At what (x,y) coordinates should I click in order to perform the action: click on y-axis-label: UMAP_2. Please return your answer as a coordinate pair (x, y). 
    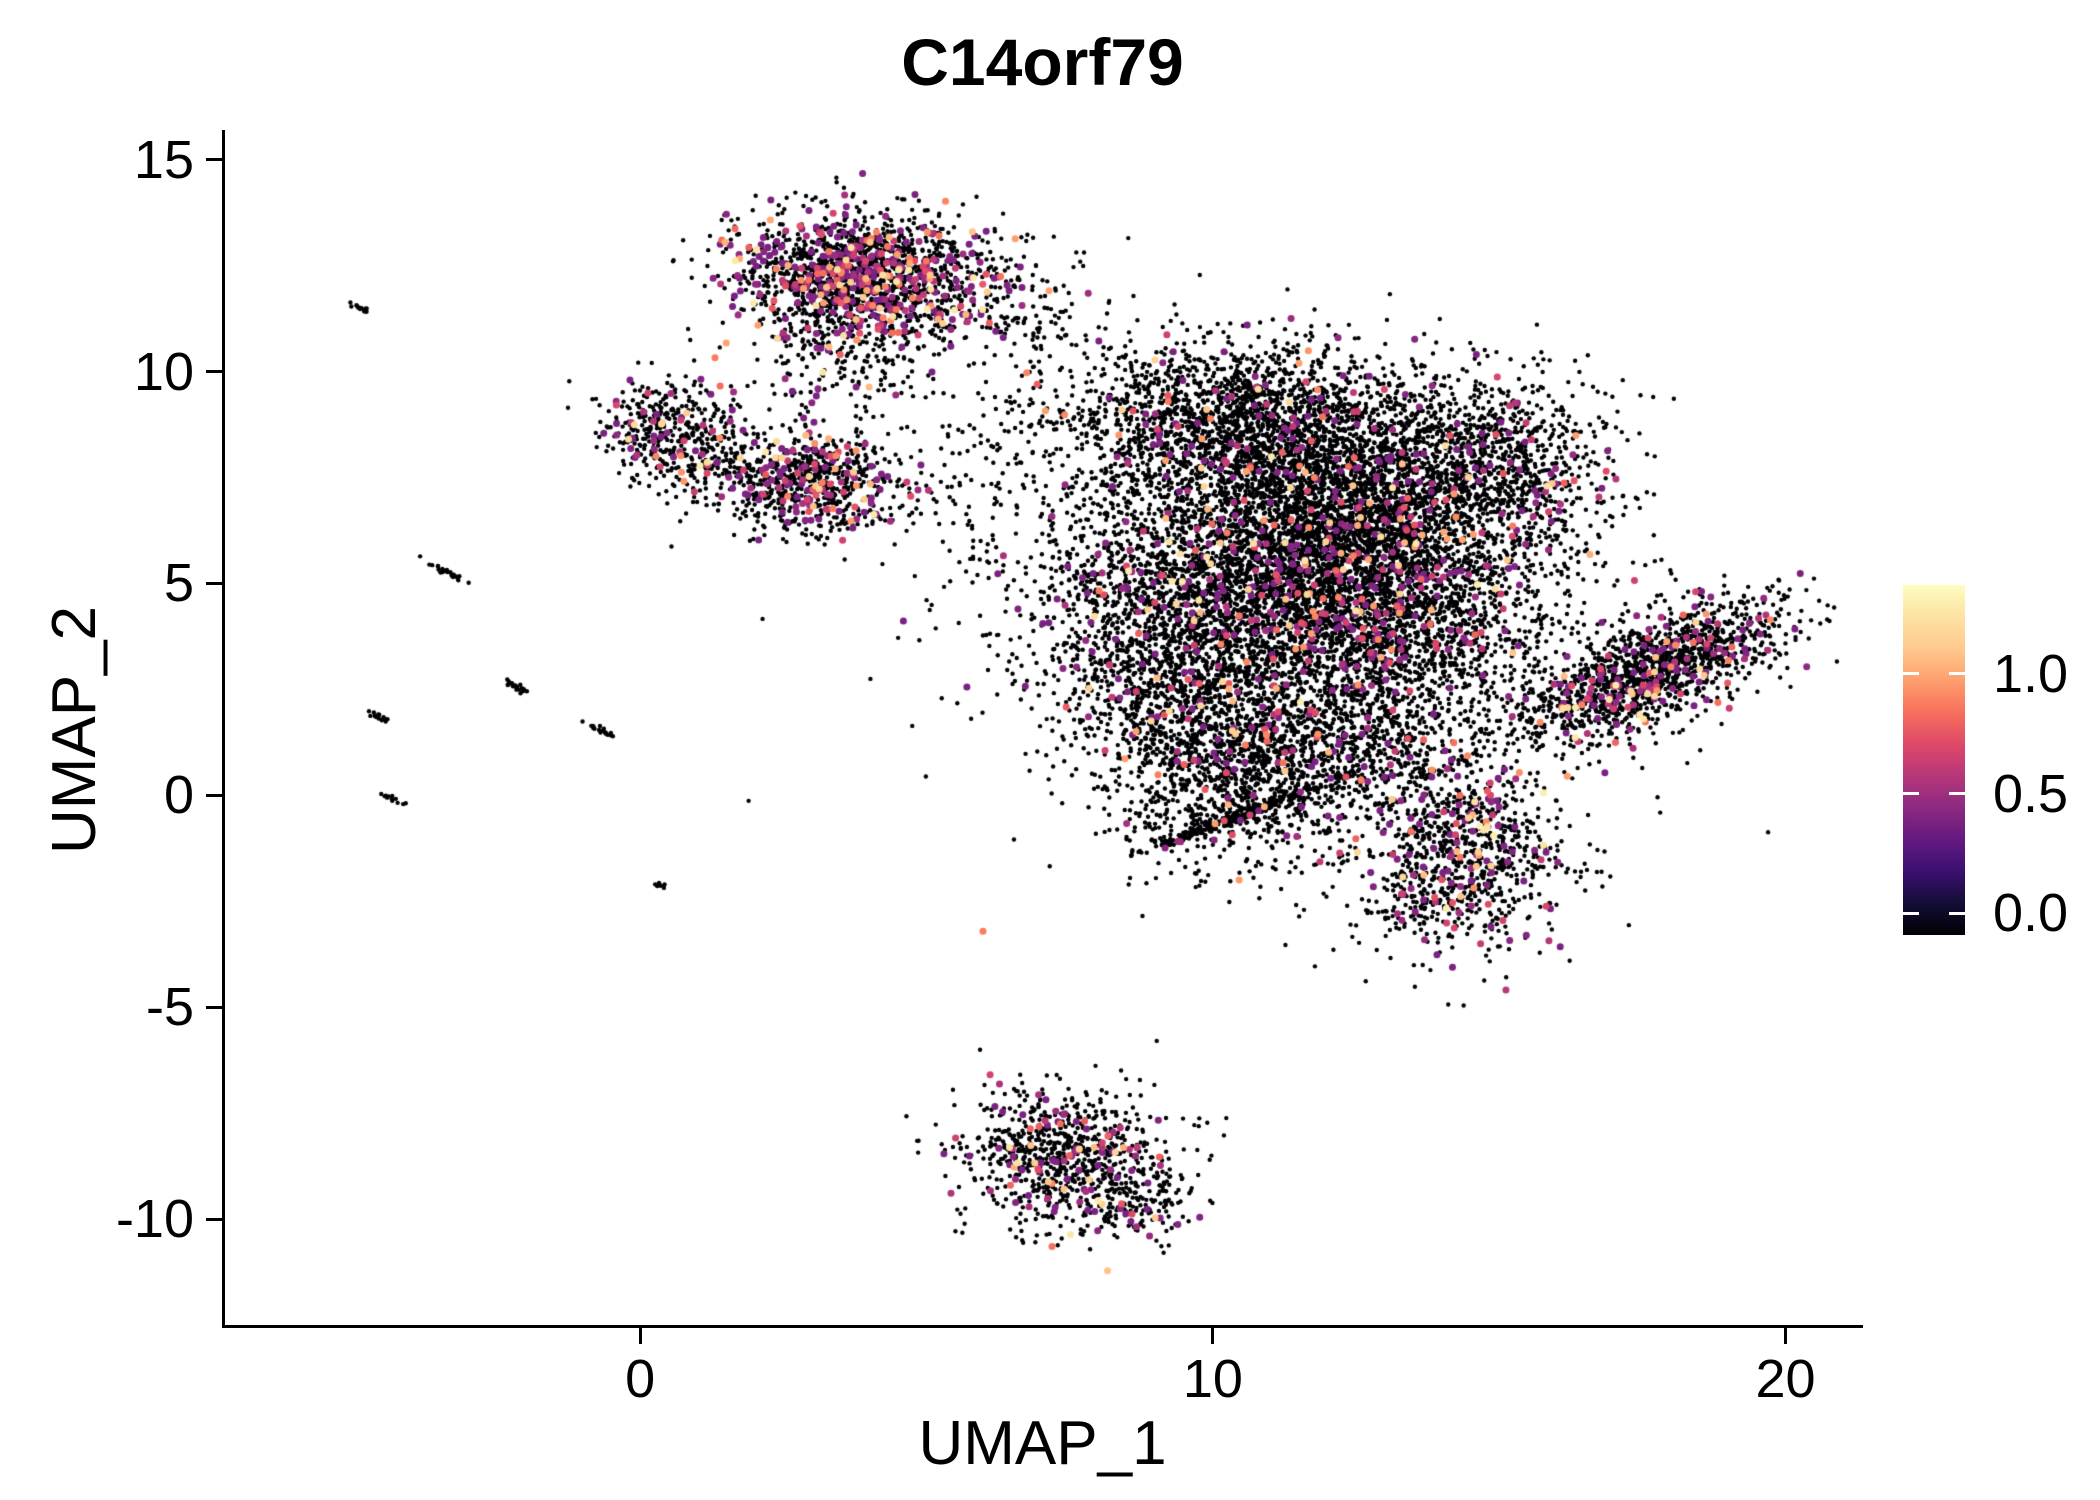
    Looking at the image, I should click on (74, 730).